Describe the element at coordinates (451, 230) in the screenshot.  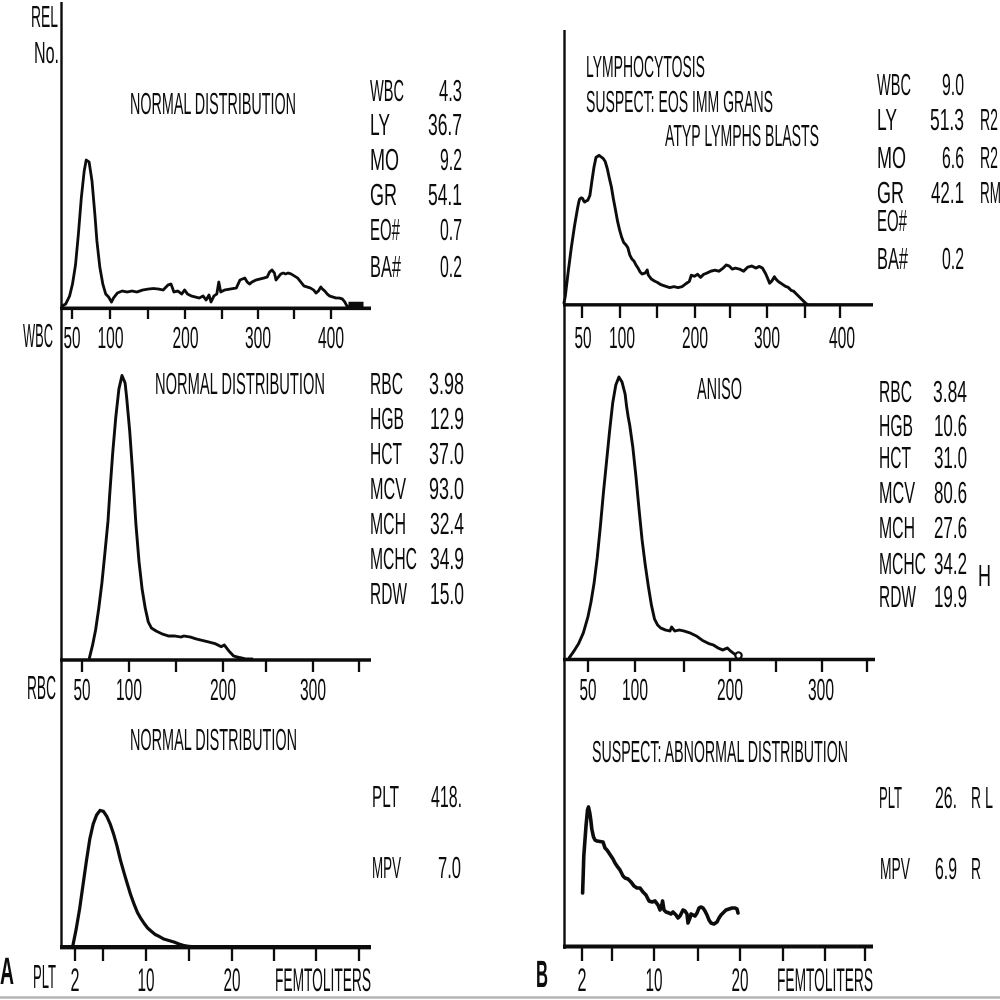
I see `svg-text: 0.7` at that location.